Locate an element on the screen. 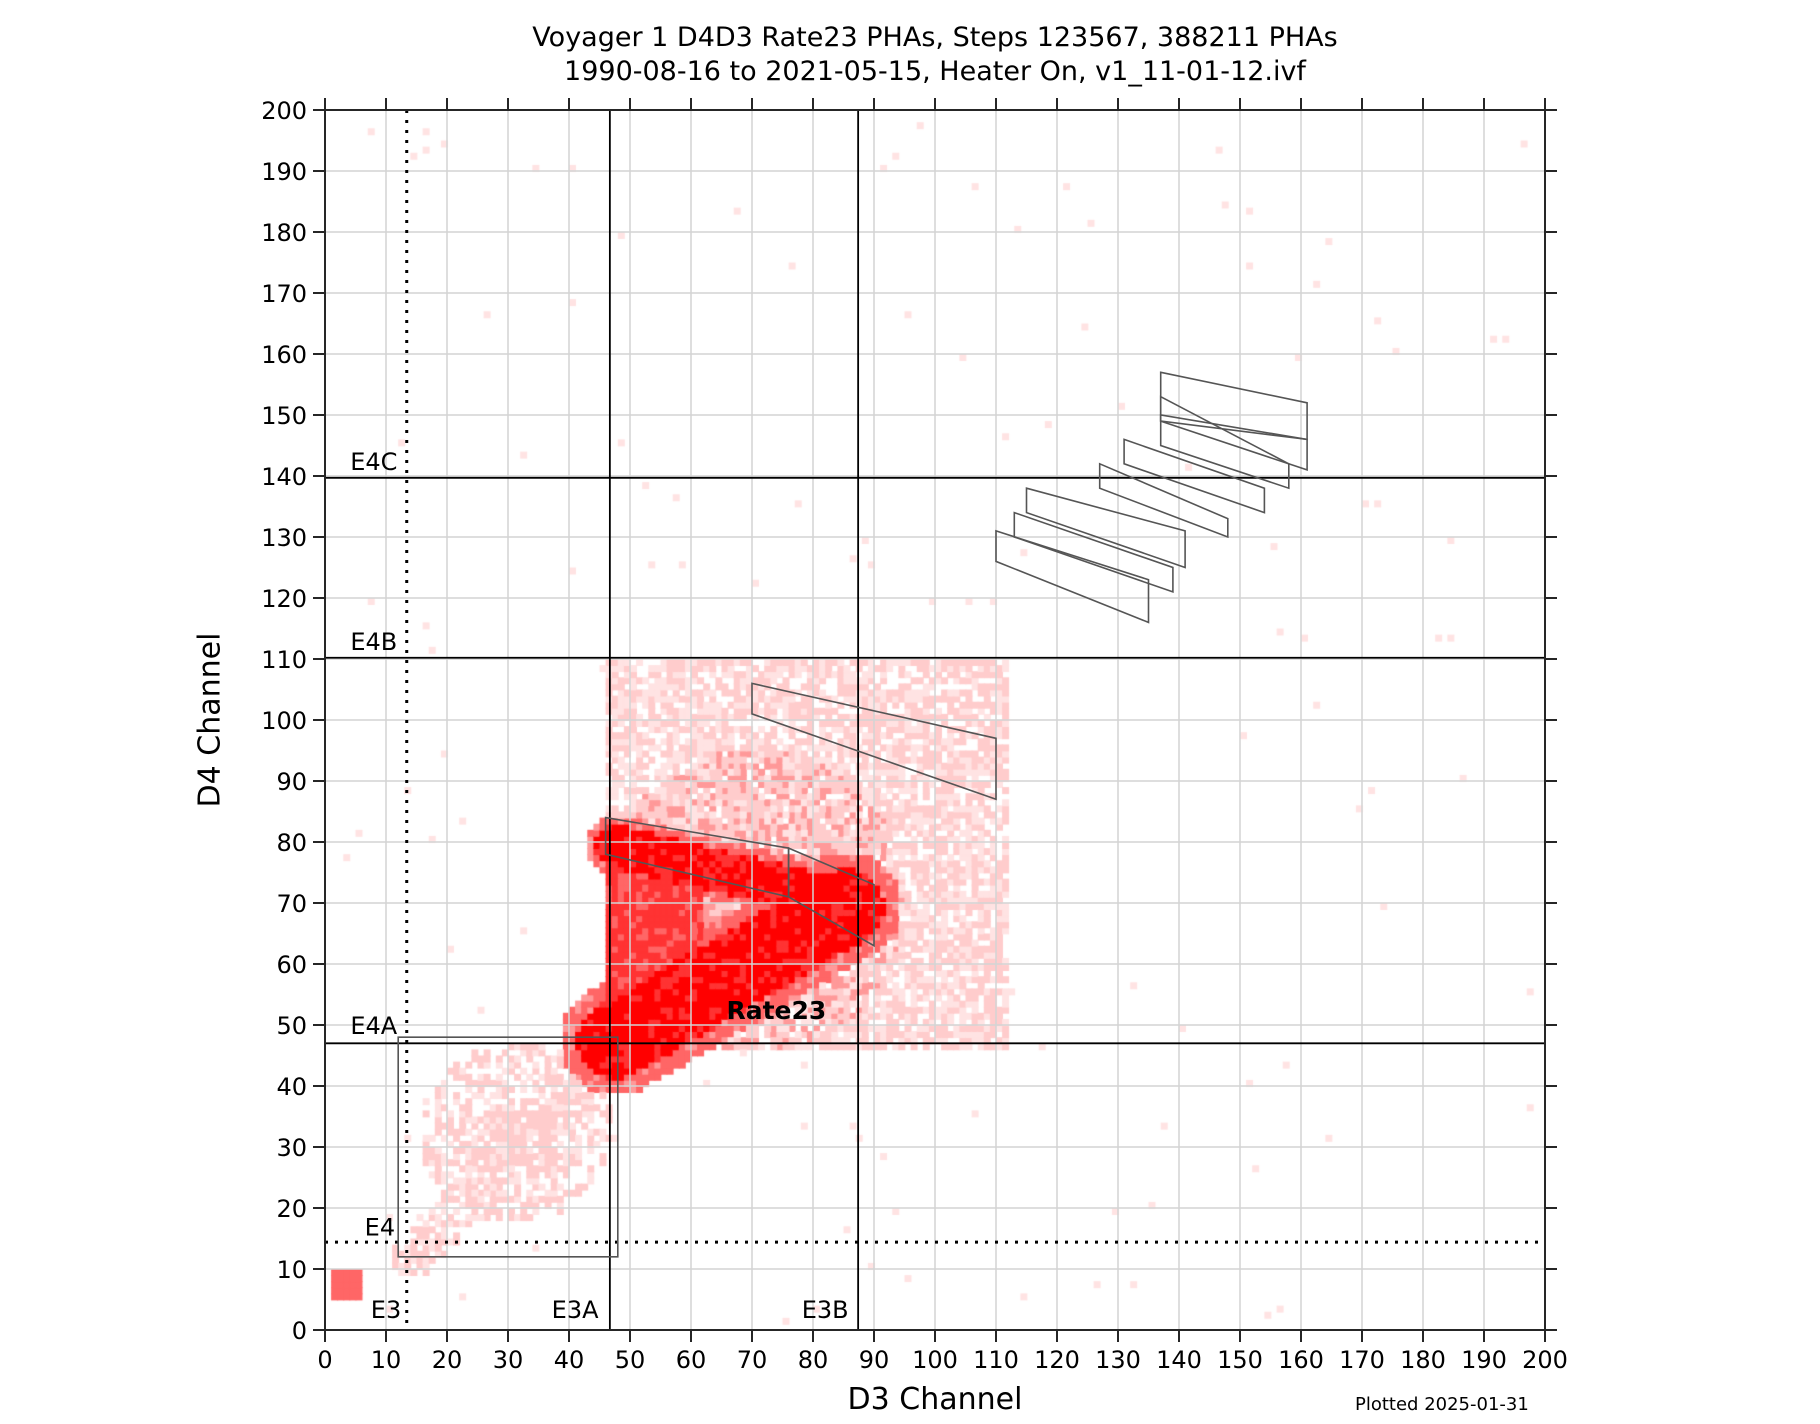 The width and height of the screenshot is (1820, 1424). label-e3: E3 is located at coordinates (386, 1310).